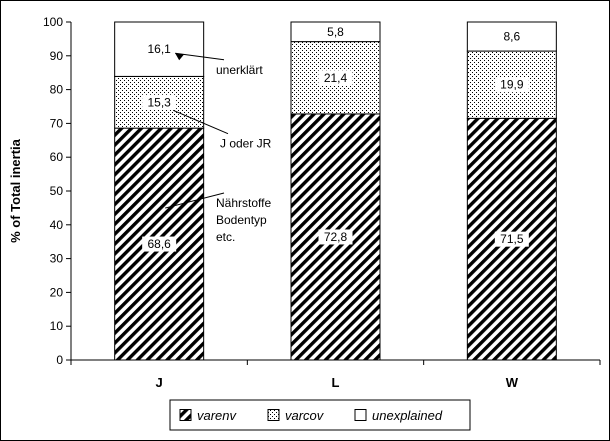 The width and height of the screenshot is (610, 441). Describe the element at coordinates (305, 415) in the screenshot. I see `legend-label-varcov: varcov` at that location.